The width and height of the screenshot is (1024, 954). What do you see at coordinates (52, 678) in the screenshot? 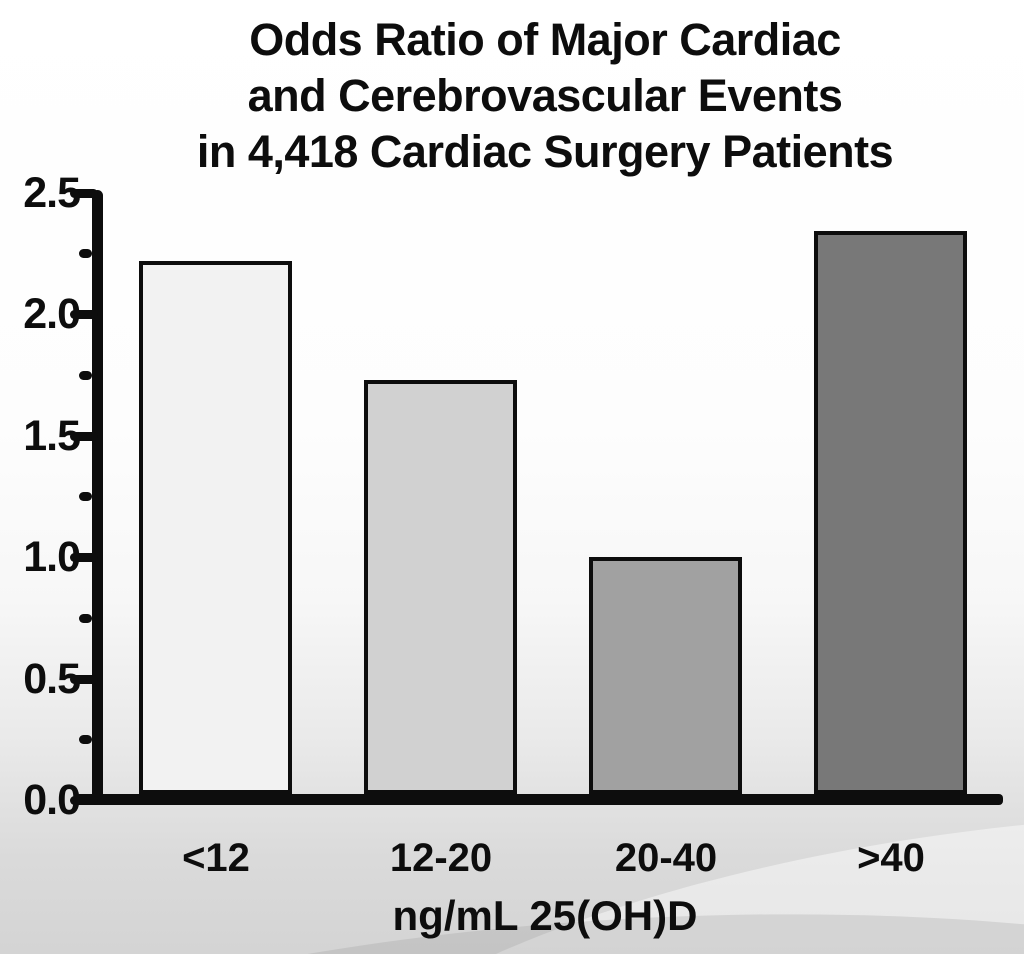
I see `y-tick-label: 0.5` at bounding box center [52, 678].